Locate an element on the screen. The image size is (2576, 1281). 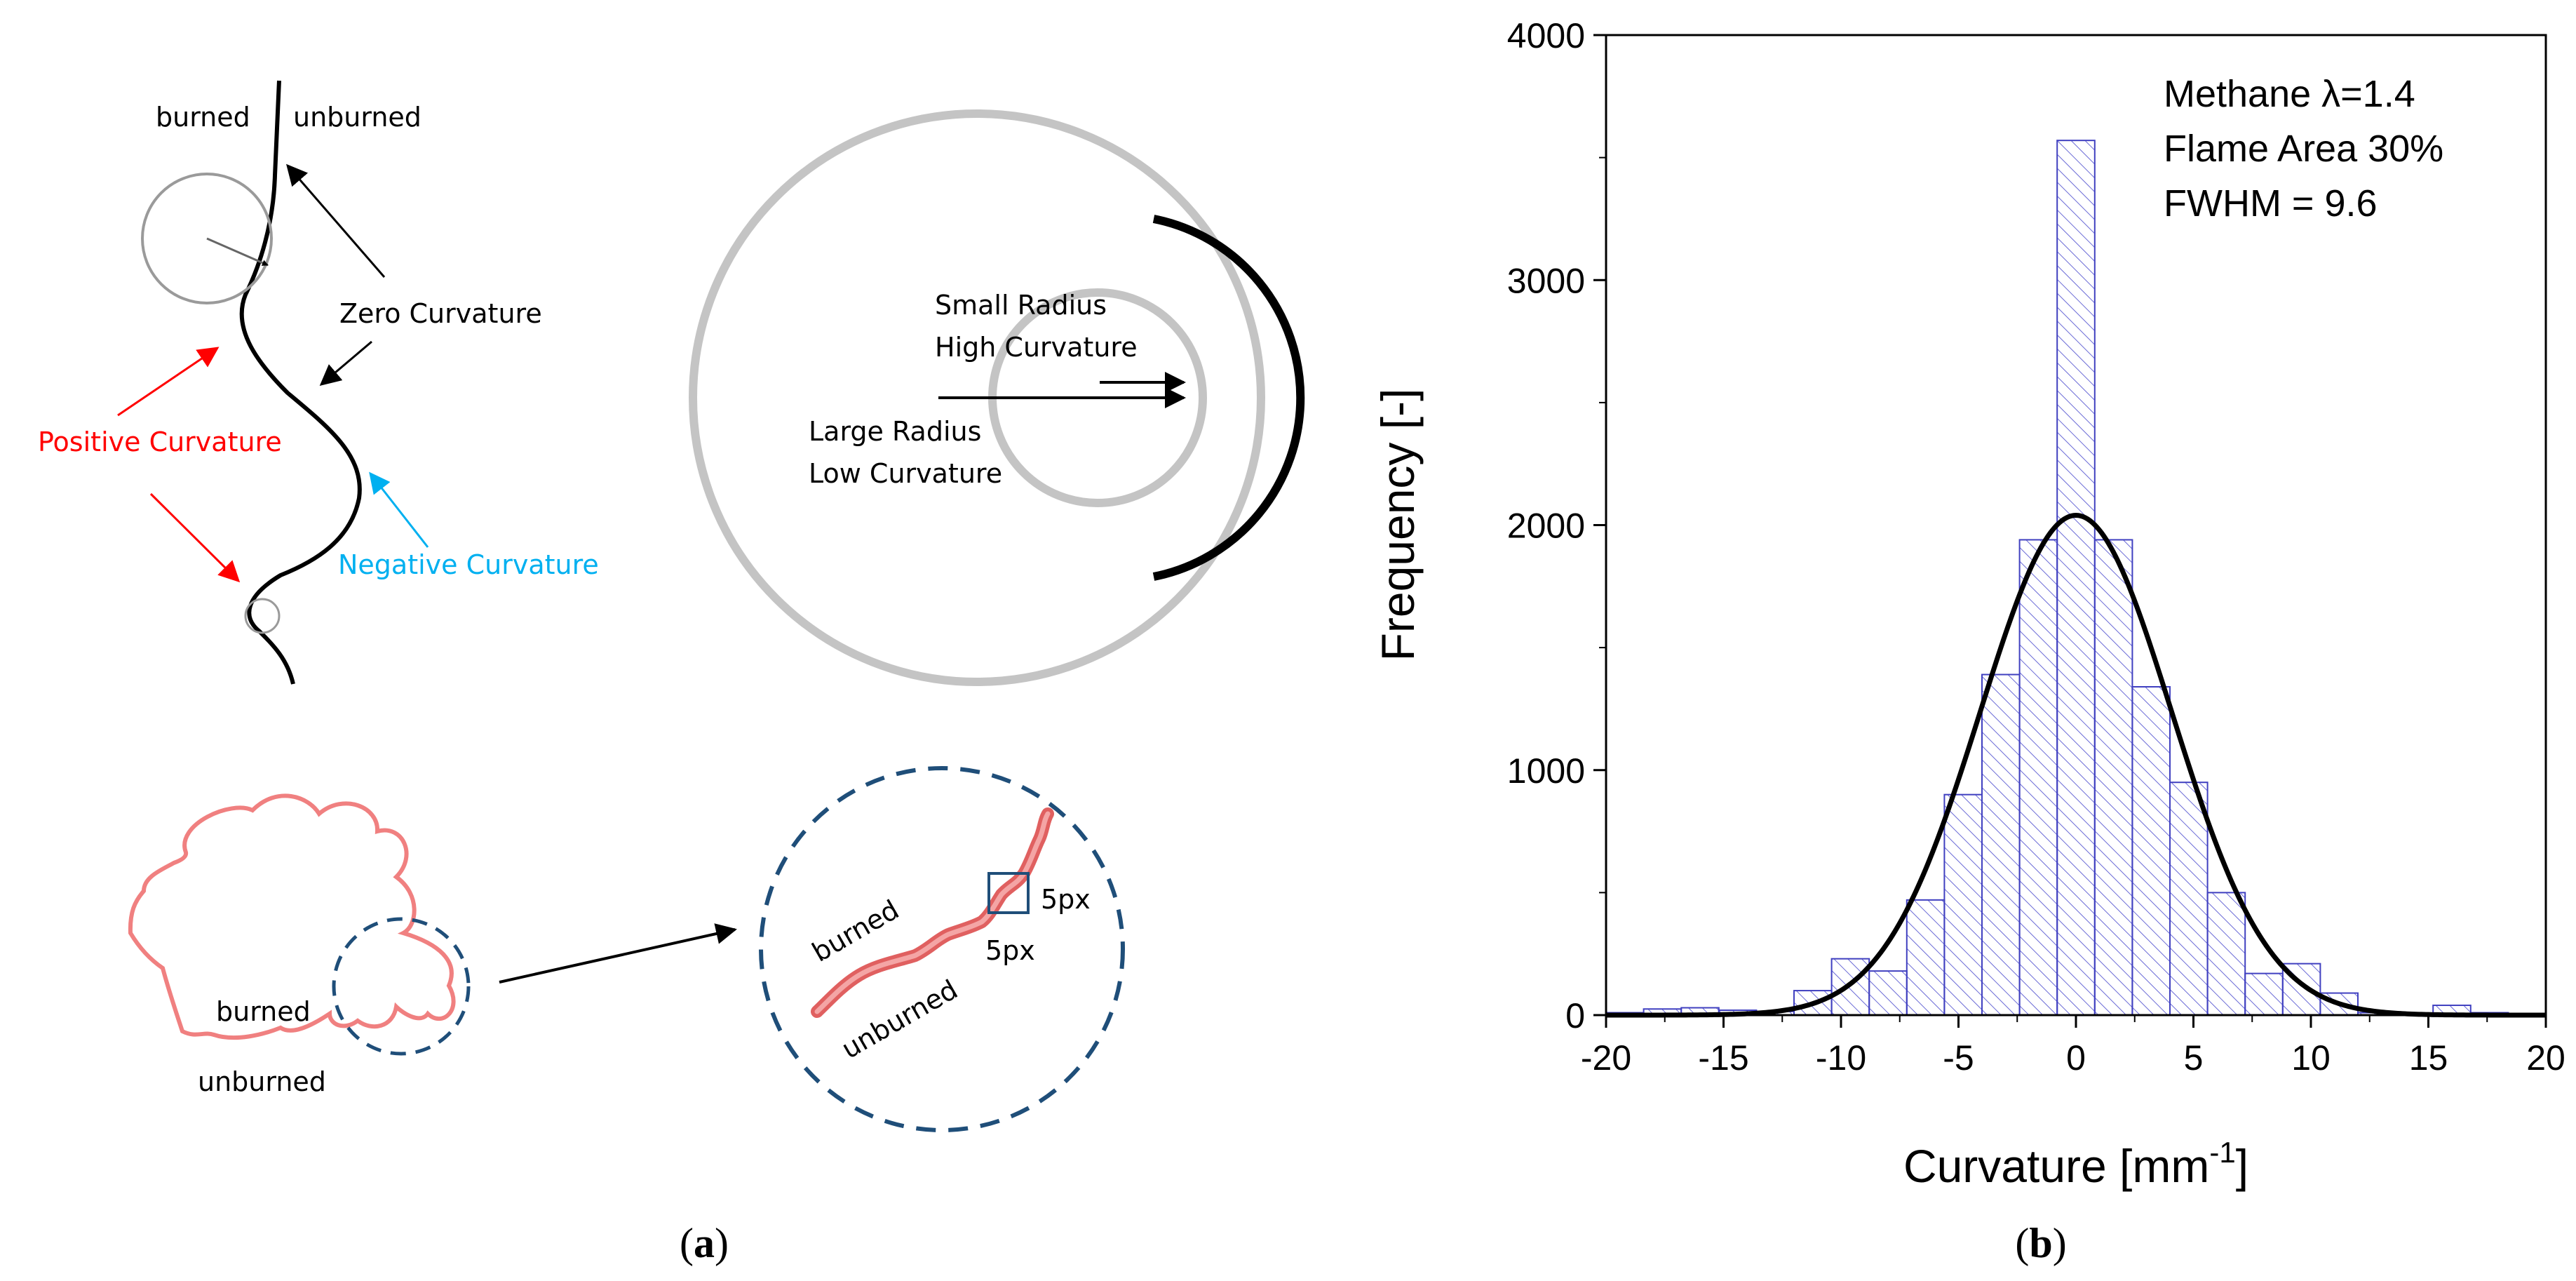
high-curvature-label: High Curvature is located at coordinates (1036, 347).